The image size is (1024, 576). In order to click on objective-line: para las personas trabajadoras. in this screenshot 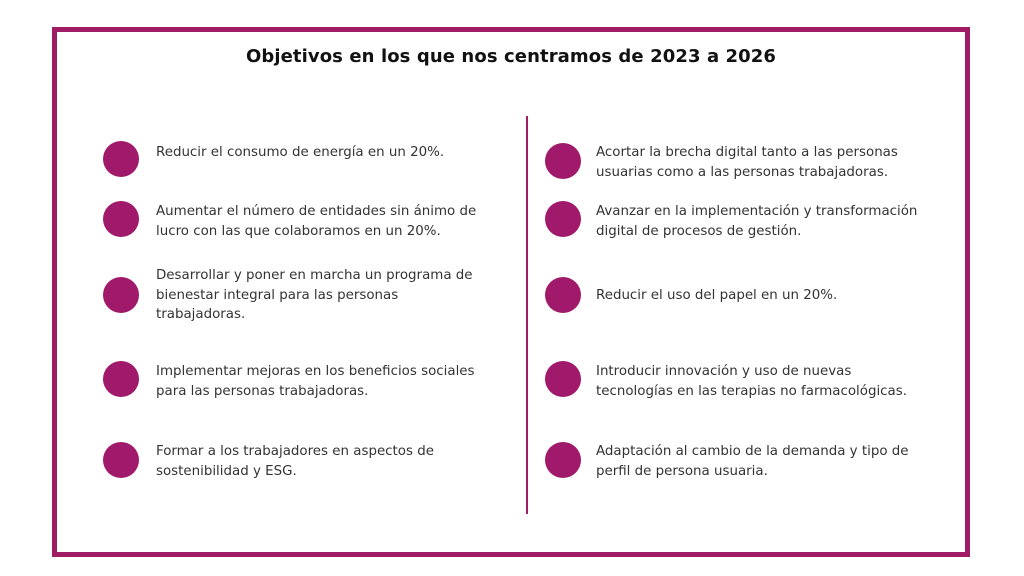, I will do `click(262, 391)`.